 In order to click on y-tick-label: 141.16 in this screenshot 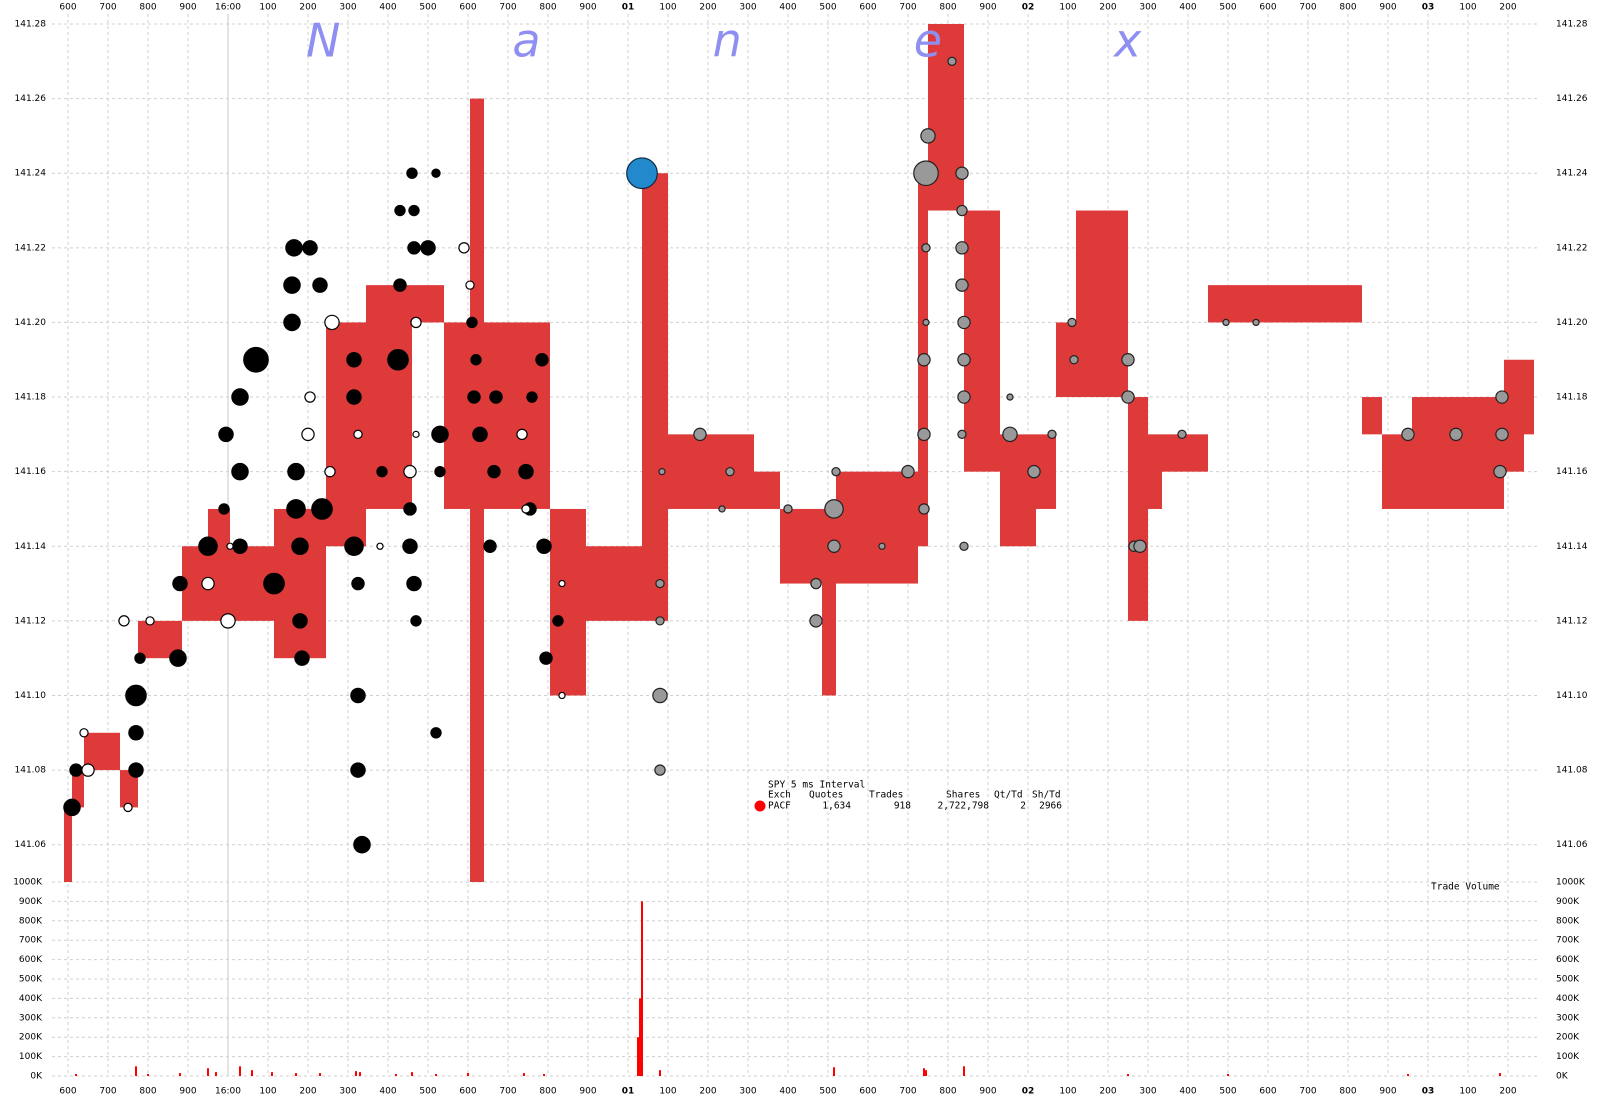, I will do `click(31, 472)`.